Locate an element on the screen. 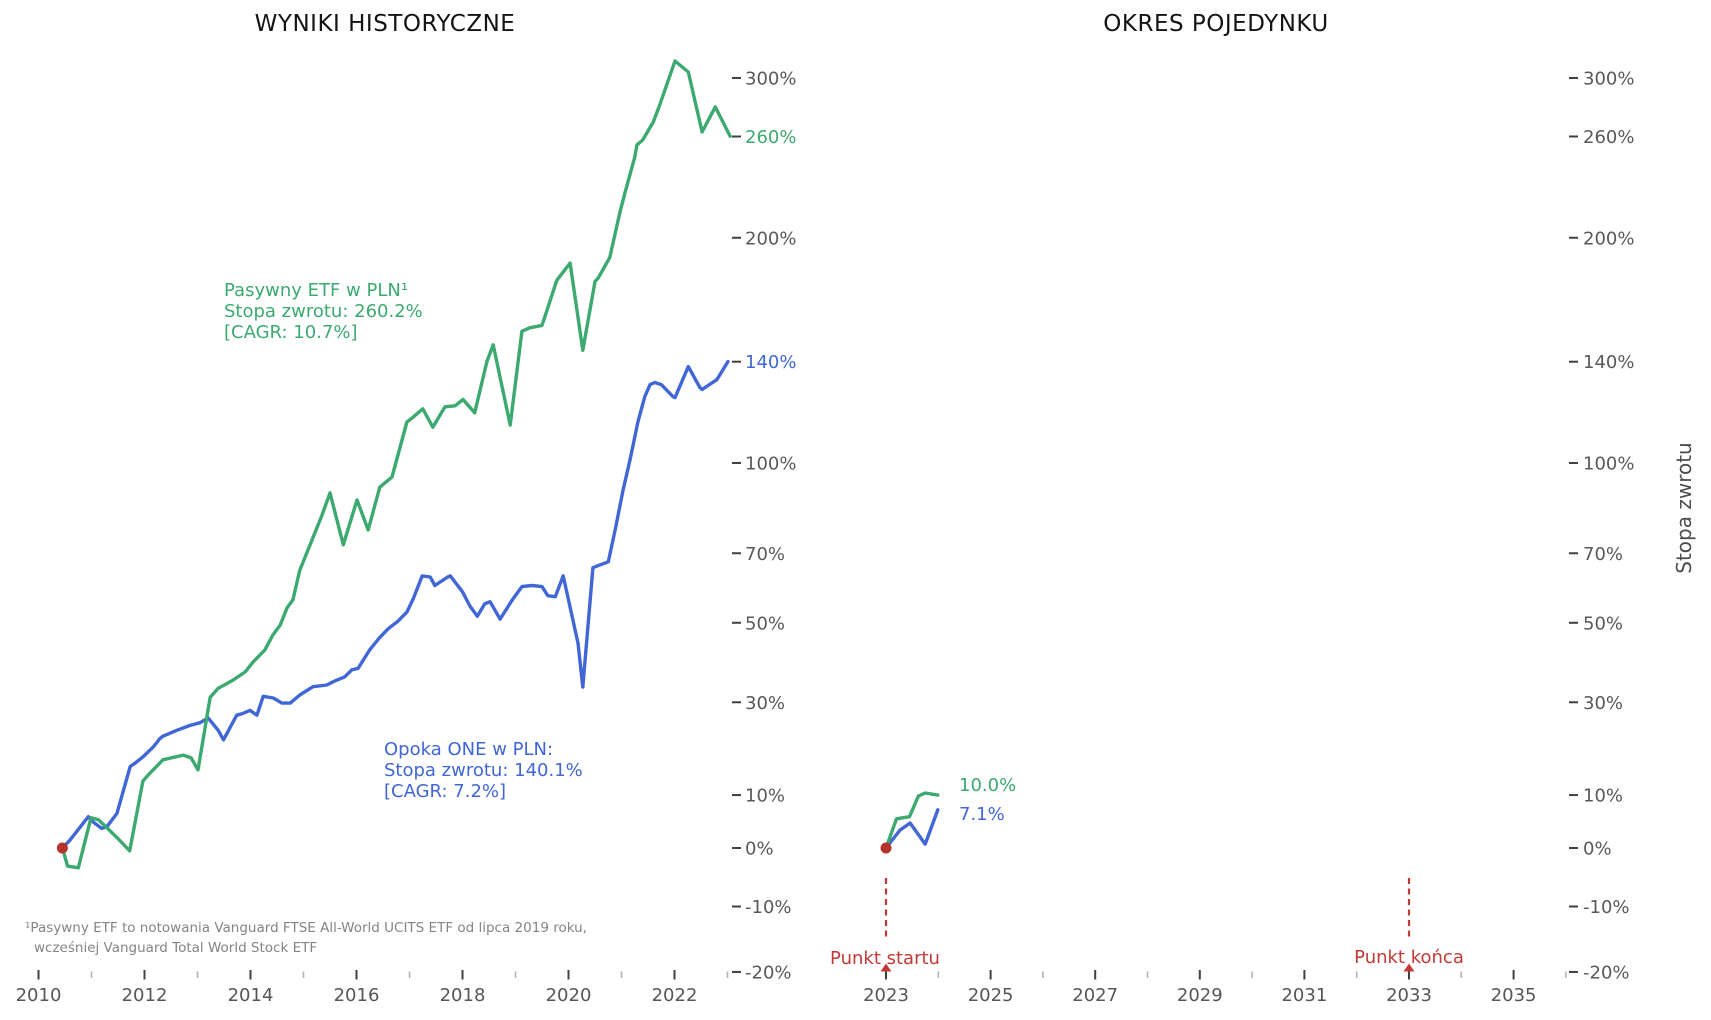 The width and height of the screenshot is (1711, 1020). left-chart-title: WYNIKI HISTORYCZNE is located at coordinates (385, 24).